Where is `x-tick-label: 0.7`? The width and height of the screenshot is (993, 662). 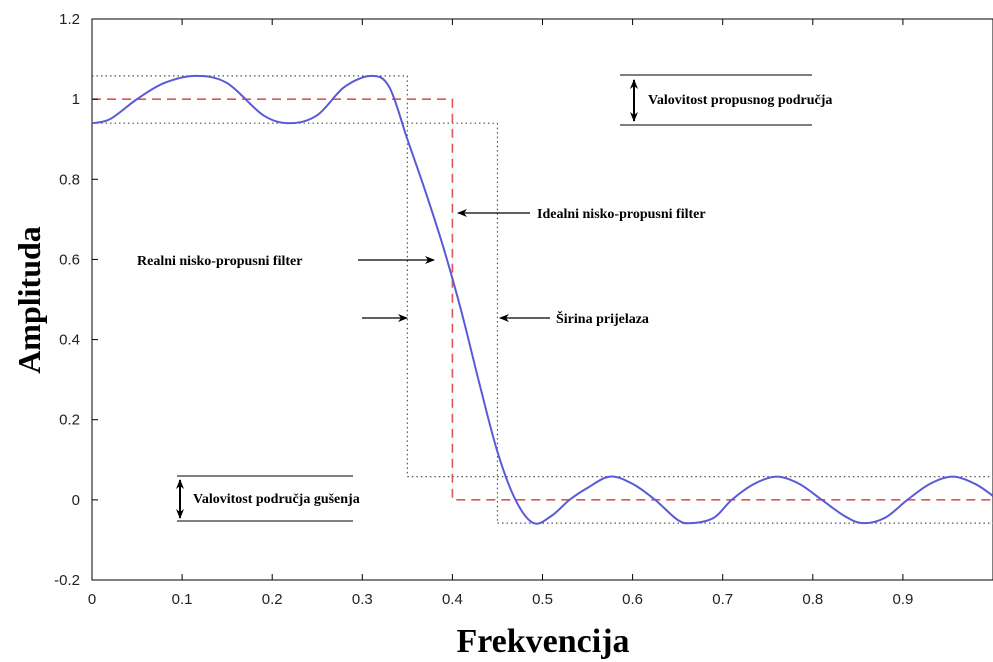
x-tick-label: 0.7 is located at coordinates (722, 599).